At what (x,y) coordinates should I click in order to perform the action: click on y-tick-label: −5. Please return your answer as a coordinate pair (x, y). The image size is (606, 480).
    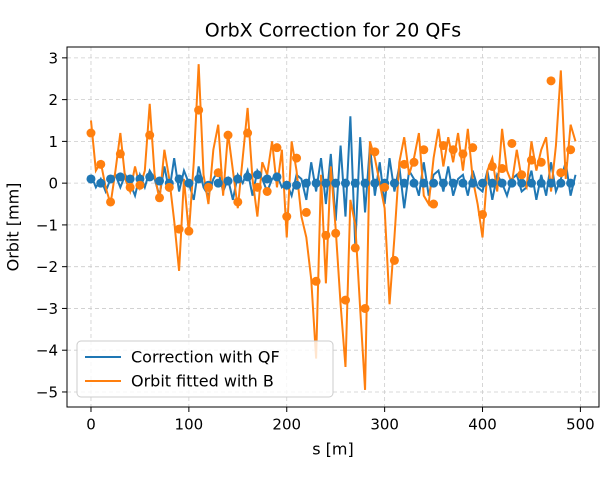
    Looking at the image, I should click on (47, 392).